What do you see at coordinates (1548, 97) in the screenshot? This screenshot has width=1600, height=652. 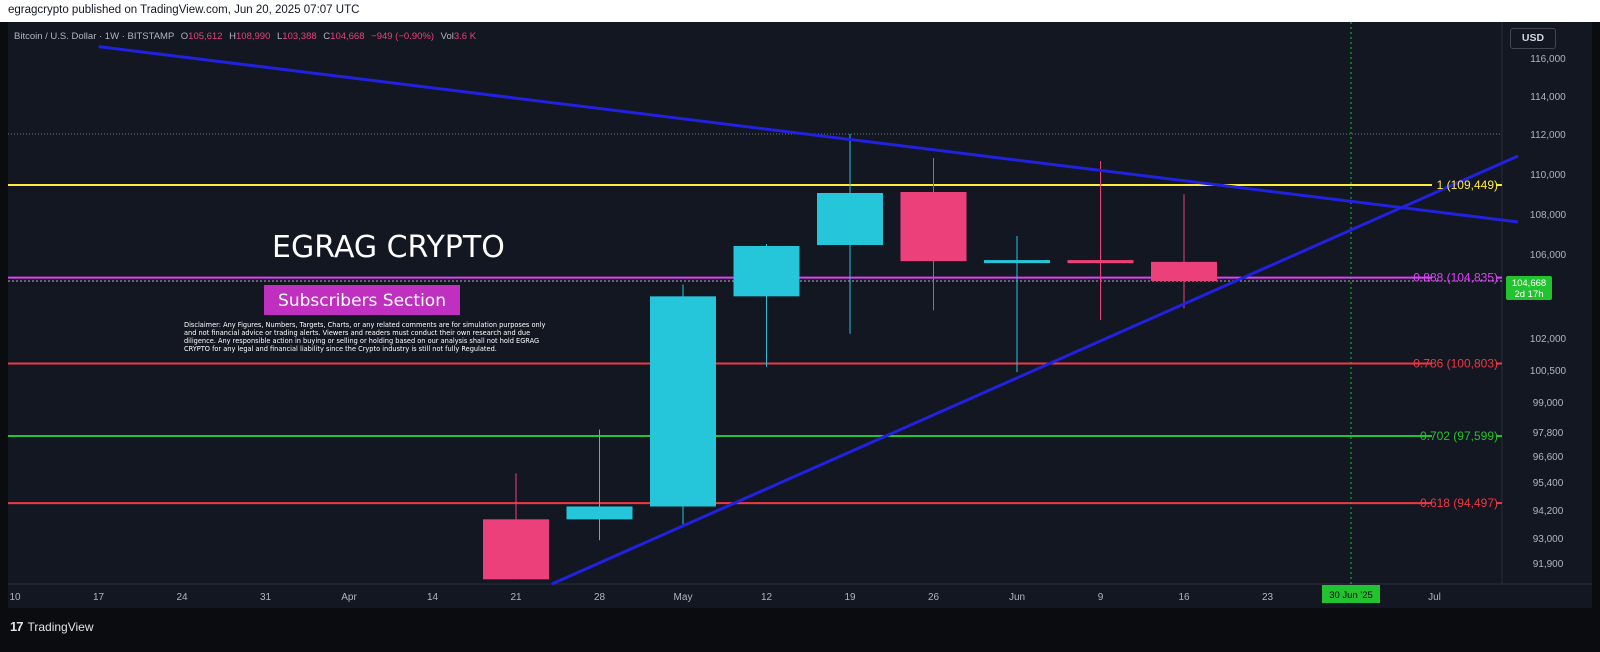 I see `price-tick-label: 114,000` at bounding box center [1548, 97].